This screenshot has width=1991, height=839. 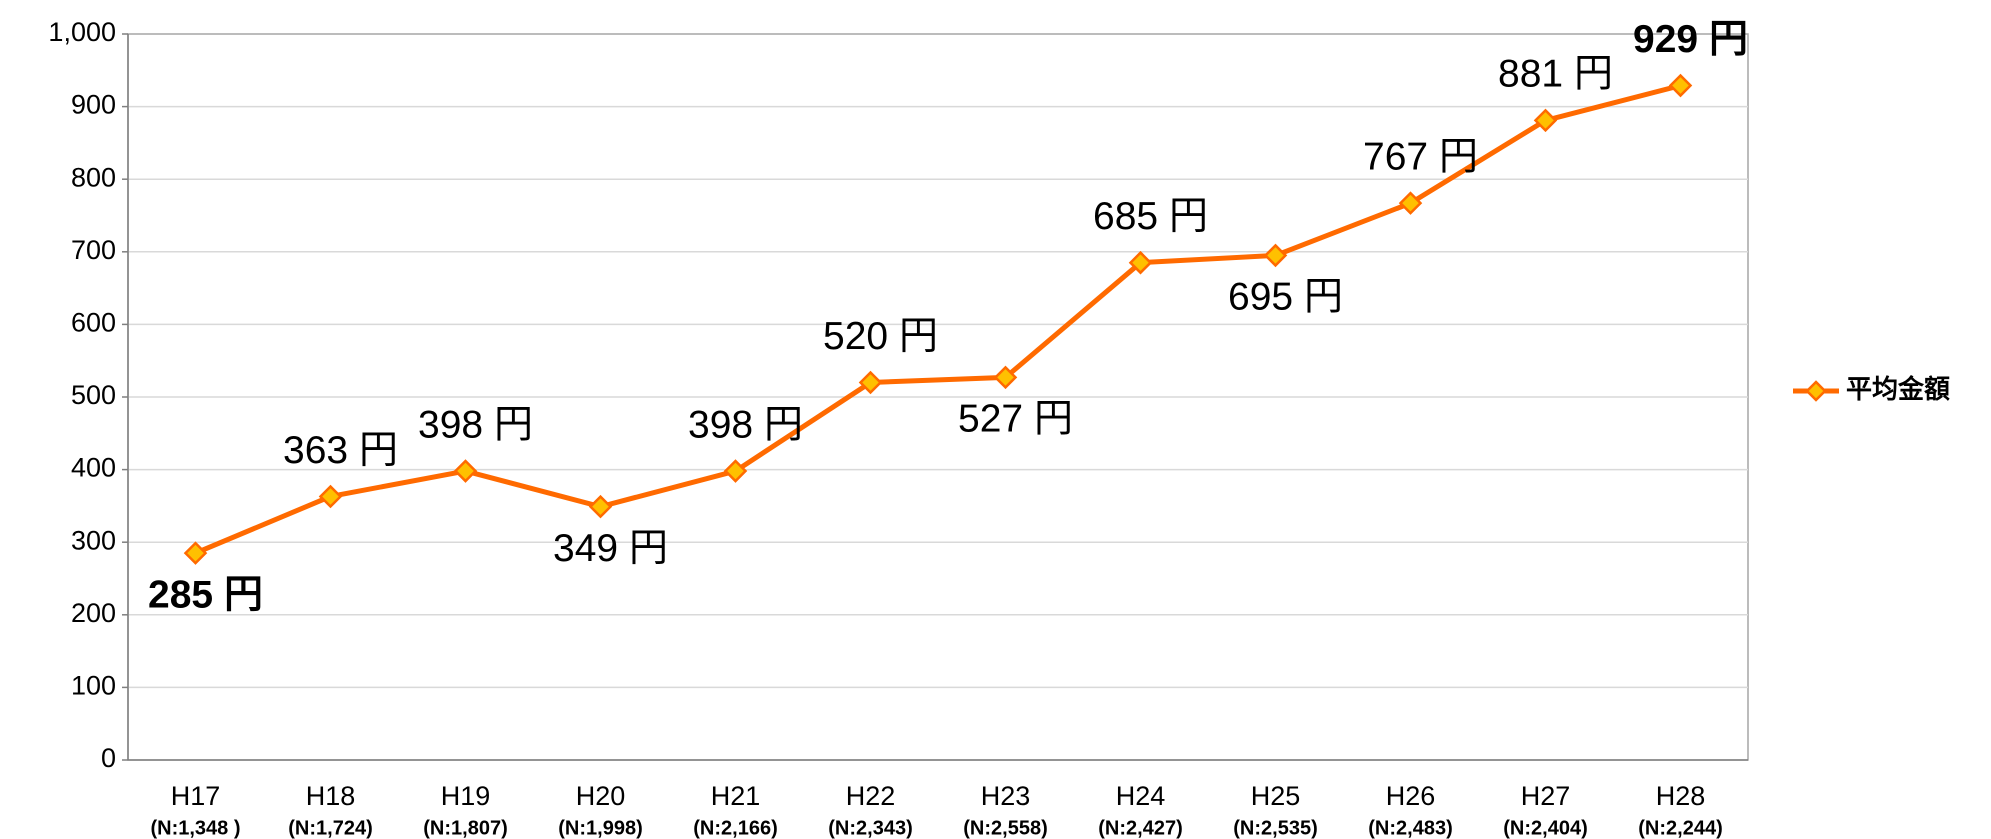 What do you see at coordinates (1140, 828) in the screenshot?
I see `x-tick-note: (N:2,427)` at bounding box center [1140, 828].